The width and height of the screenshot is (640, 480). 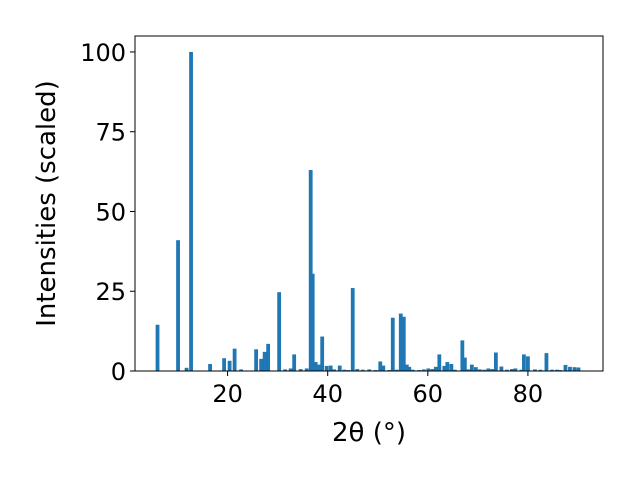 I want to click on y-ticks-group: 0 25 50 75 100, so click(x=107, y=212).